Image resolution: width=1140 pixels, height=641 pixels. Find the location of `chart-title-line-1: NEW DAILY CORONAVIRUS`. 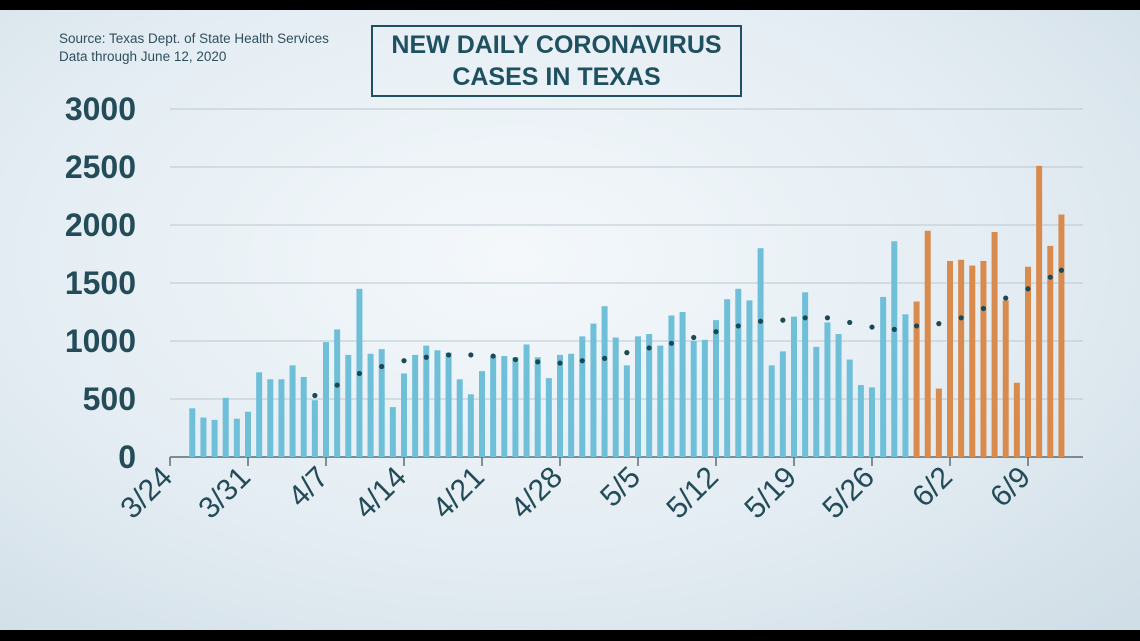

chart-title-line-1: NEW DAILY CORONAVIRUS is located at coordinates (556, 45).